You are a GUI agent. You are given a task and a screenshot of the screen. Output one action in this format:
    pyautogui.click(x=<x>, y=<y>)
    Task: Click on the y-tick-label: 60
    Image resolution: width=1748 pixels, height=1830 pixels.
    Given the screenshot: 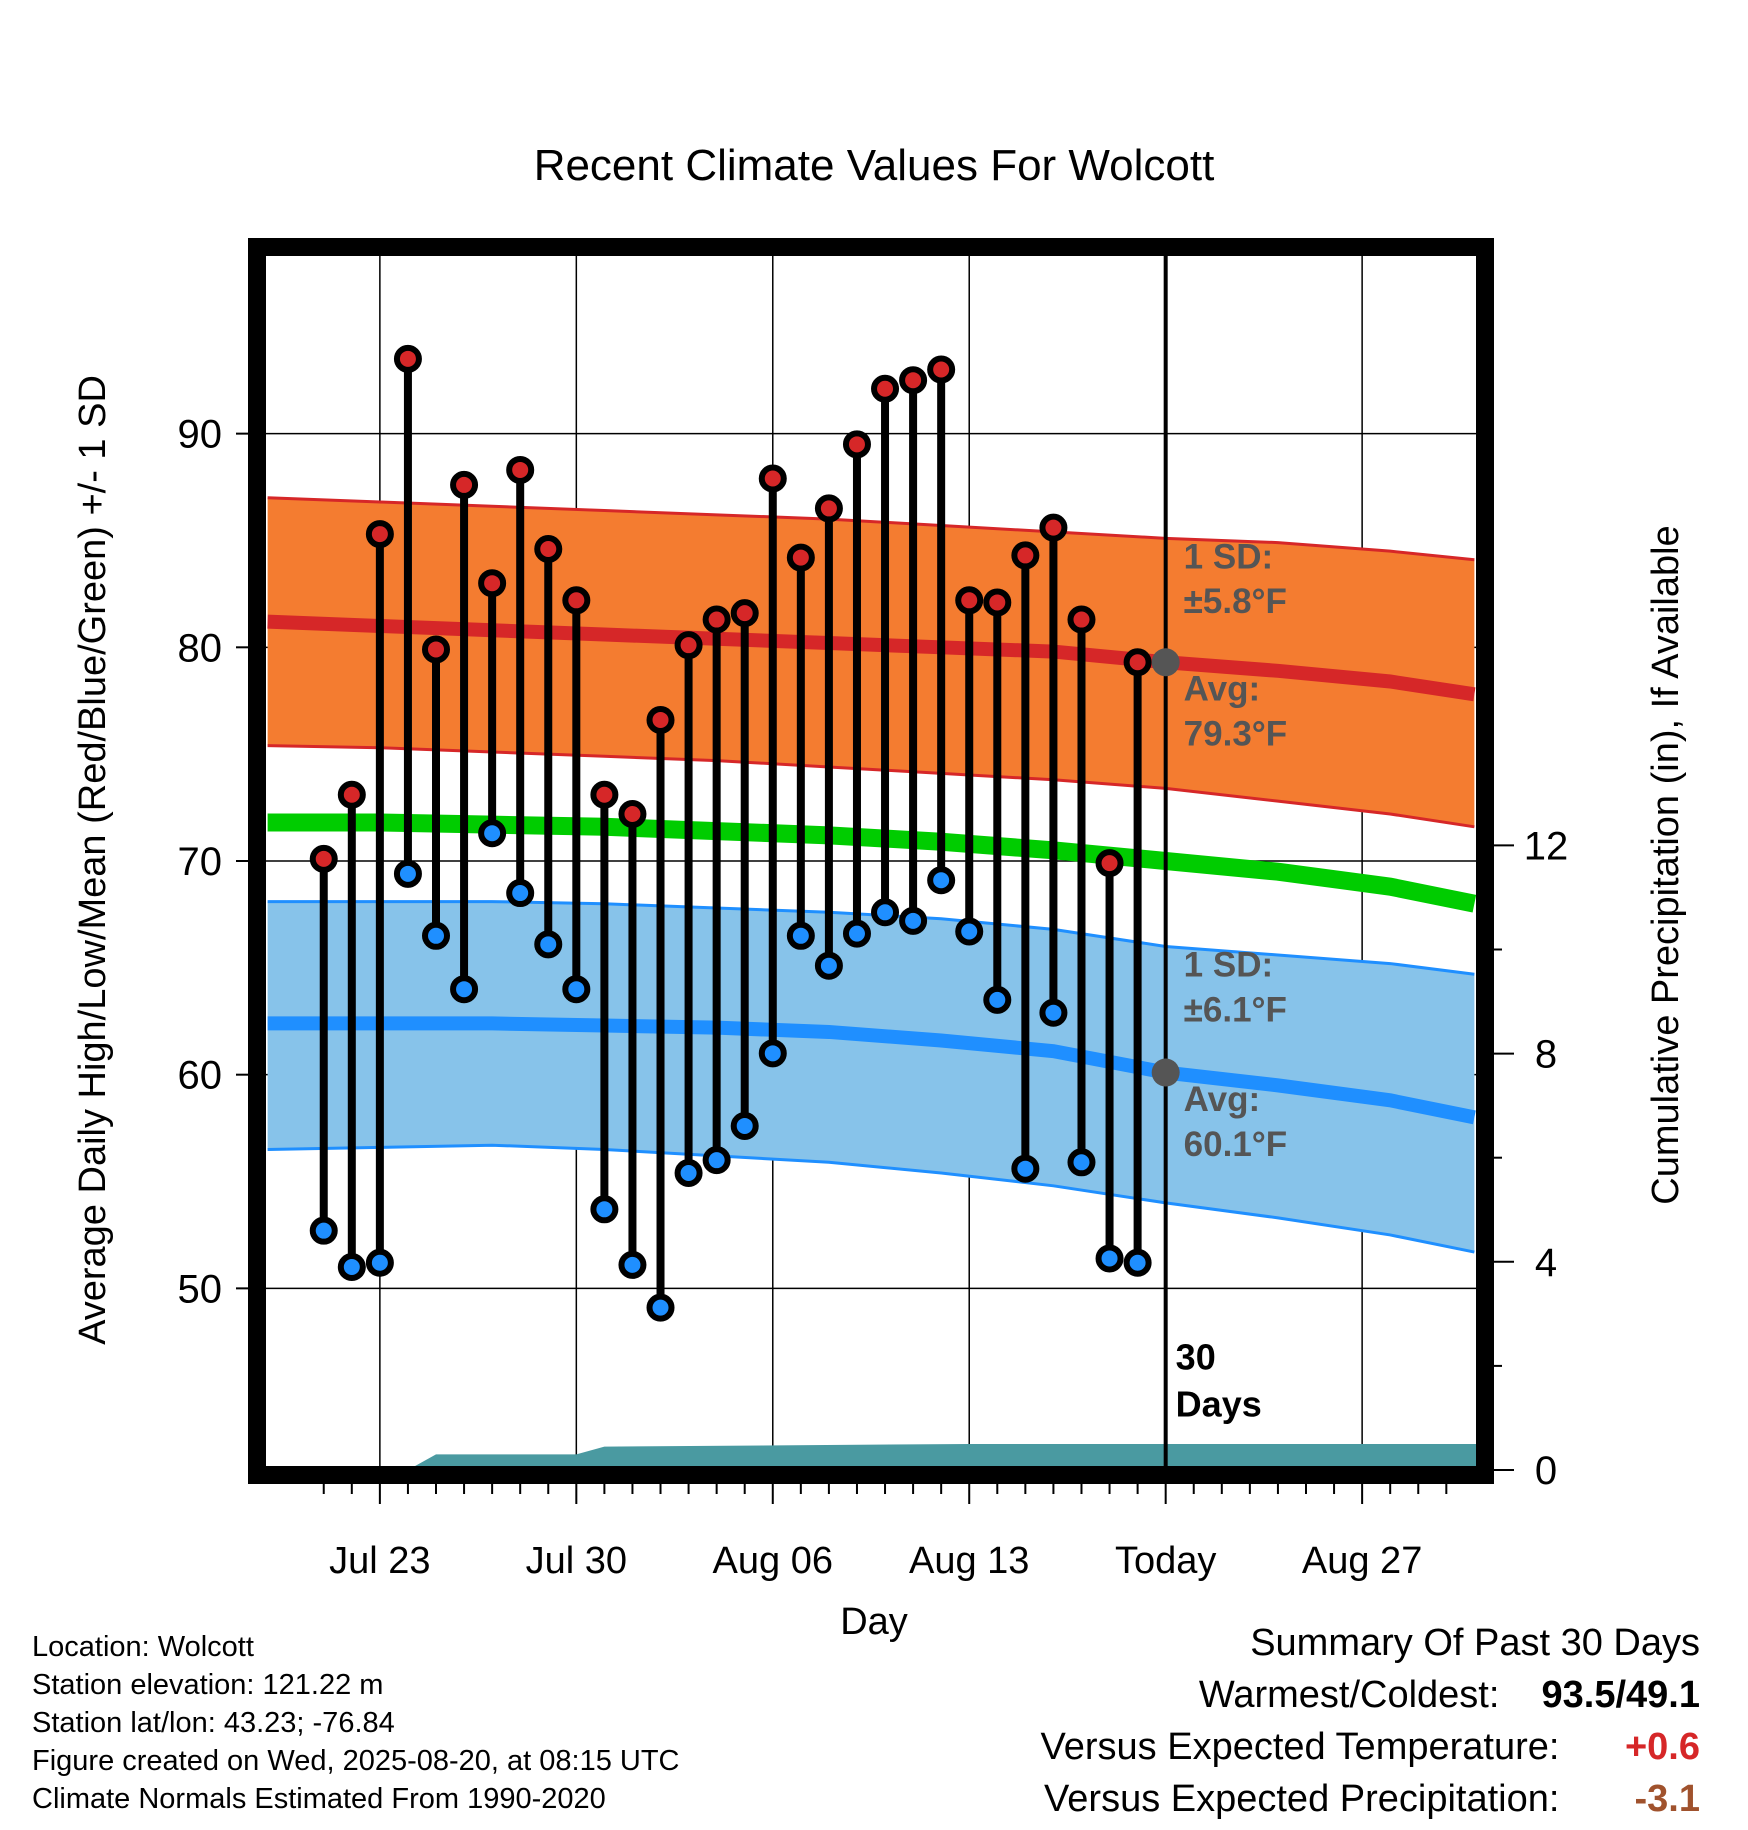 What is the action you would take?
    pyautogui.click(x=200, y=1076)
    